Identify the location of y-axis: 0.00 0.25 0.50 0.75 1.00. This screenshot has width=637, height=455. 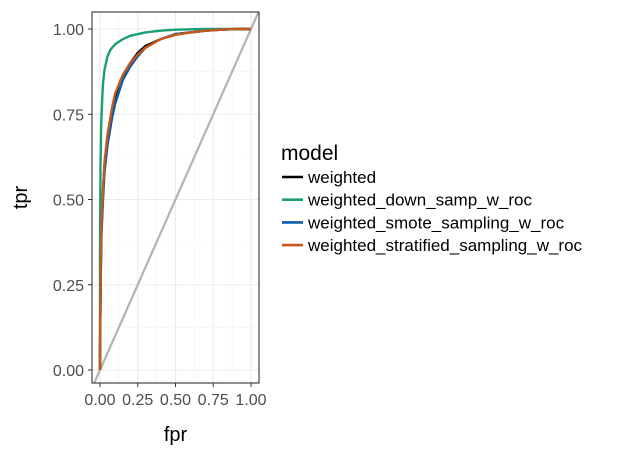
(72, 201).